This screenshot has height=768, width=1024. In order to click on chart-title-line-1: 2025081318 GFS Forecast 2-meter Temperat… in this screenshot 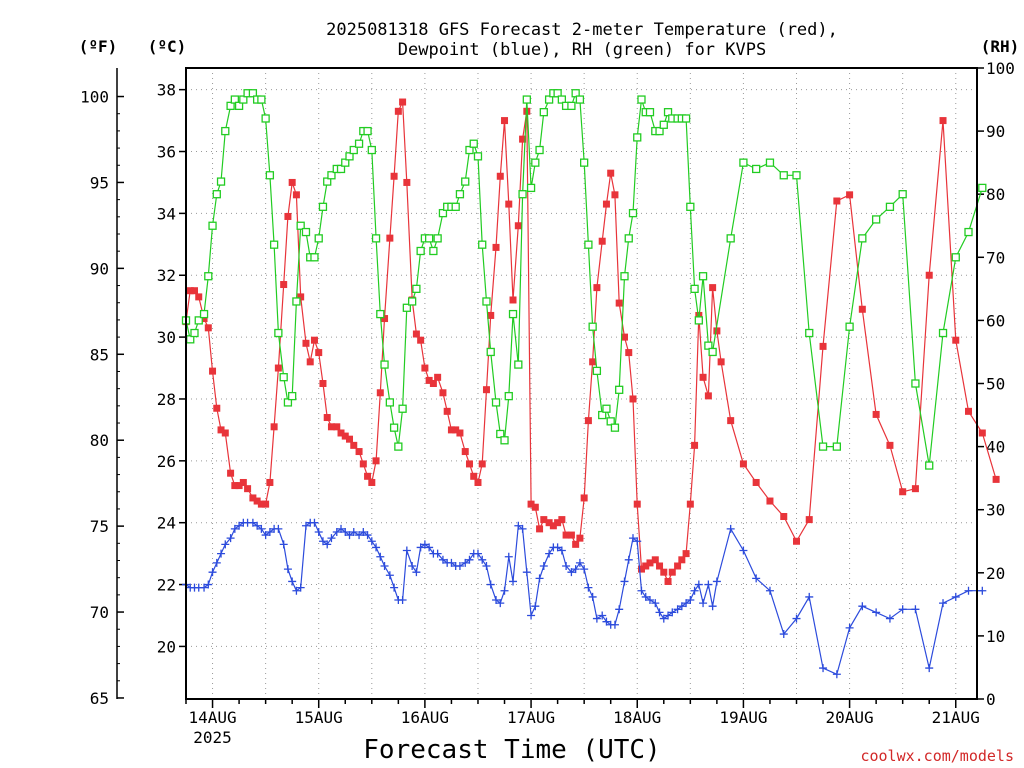, I will do `click(582, 30)`.